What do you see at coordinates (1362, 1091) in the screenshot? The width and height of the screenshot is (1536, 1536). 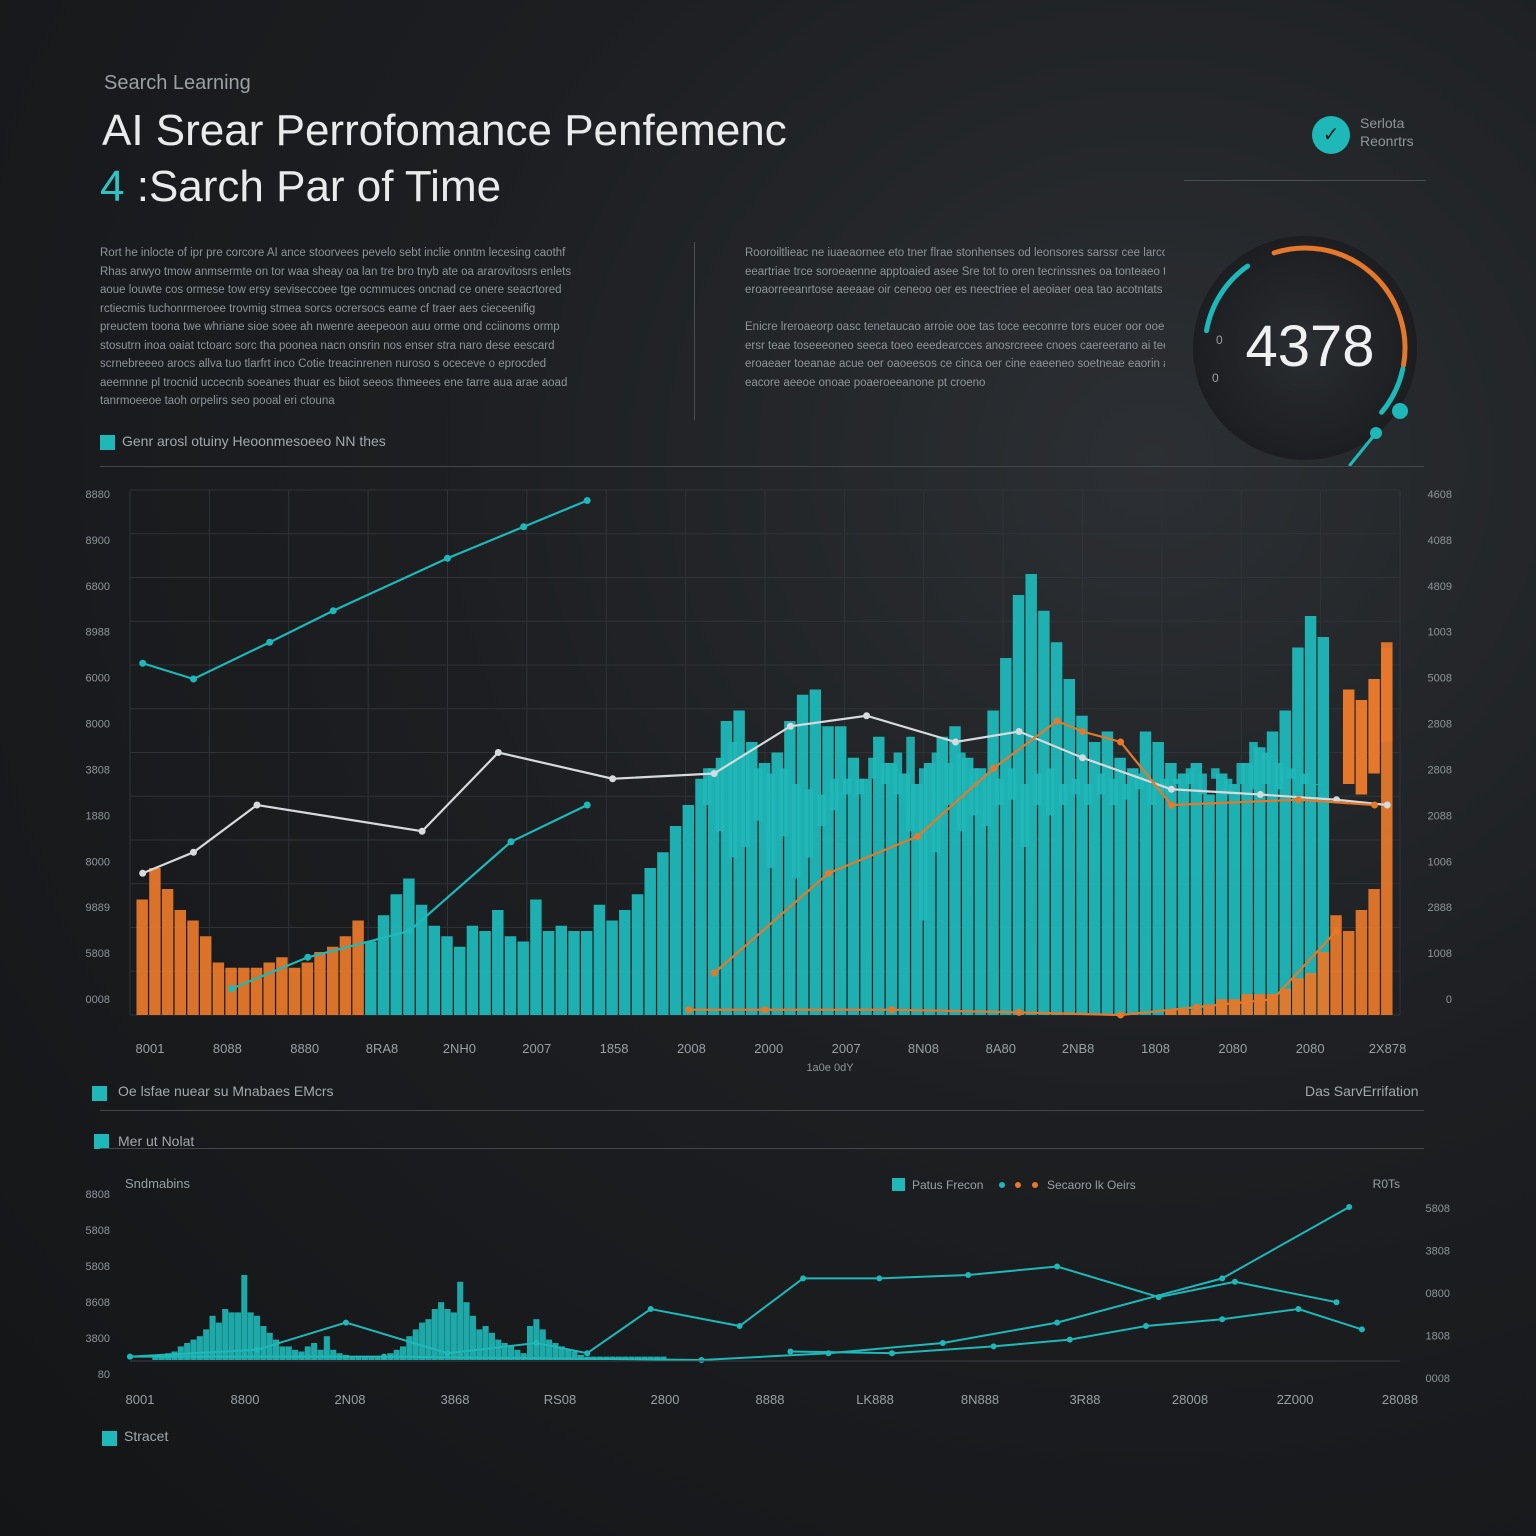 I see `legend-mid-right-label: Das SarvErrifation` at bounding box center [1362, 1091].